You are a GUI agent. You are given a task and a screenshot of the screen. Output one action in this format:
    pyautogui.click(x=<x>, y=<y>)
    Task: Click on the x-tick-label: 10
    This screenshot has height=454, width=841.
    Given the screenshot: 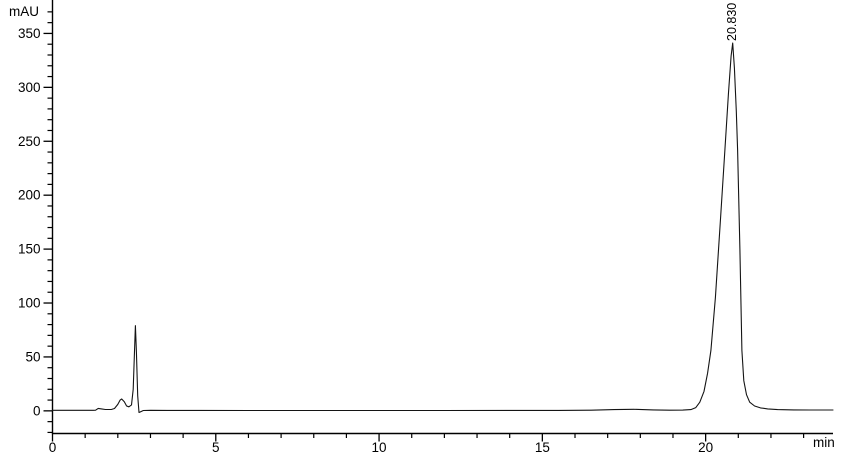 What is the action you would take?
    pyautogui.click(x=379, y=447)
    